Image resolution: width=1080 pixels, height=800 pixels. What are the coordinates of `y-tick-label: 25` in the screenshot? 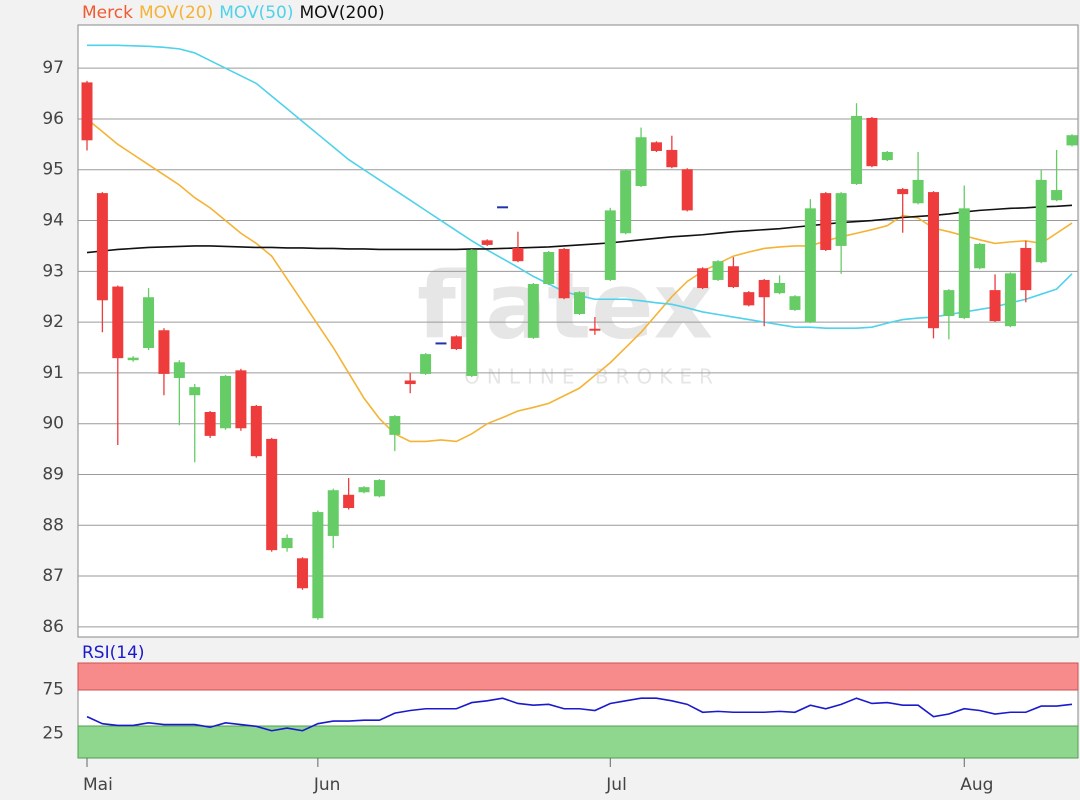 It's located at (53, 733).